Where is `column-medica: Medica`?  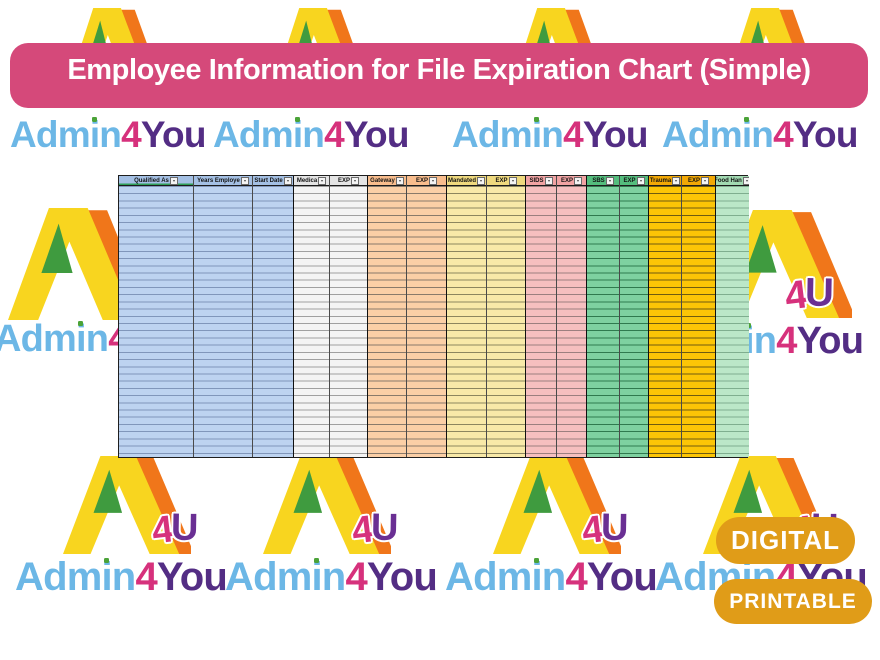 column-medica: Medica is located at coordinates (311, 316).